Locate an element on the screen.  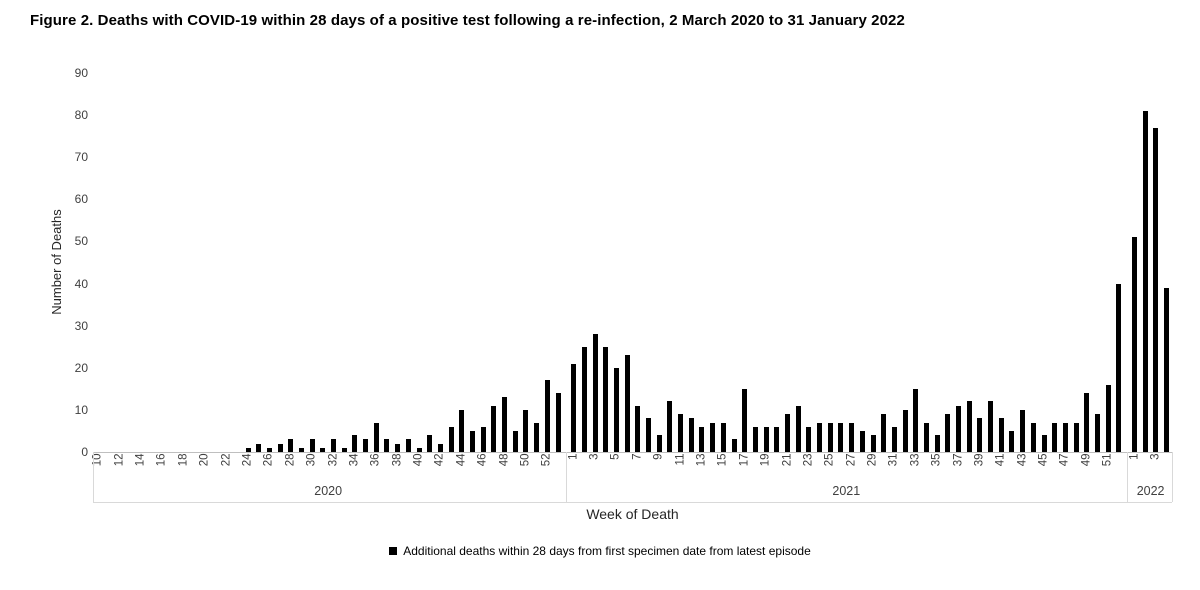
x-tick-label: 5 is located at coordinates (615, 456).